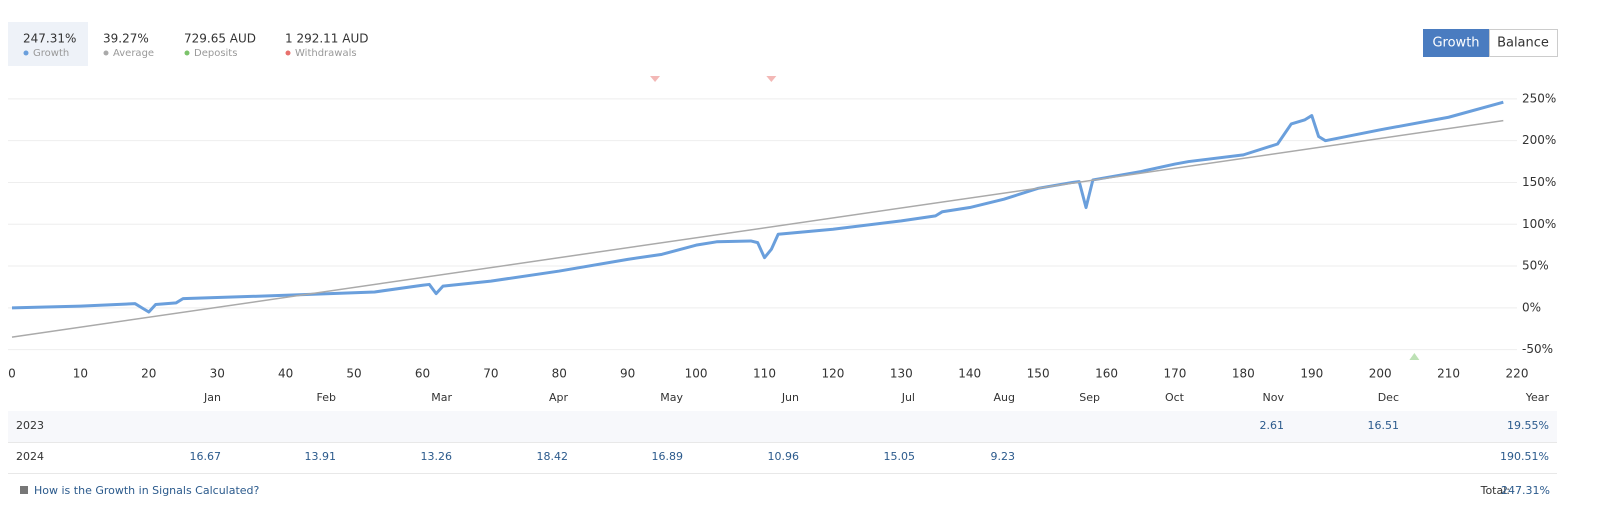  I want to click on y-tick-label: 0%, so click(1531, 307).